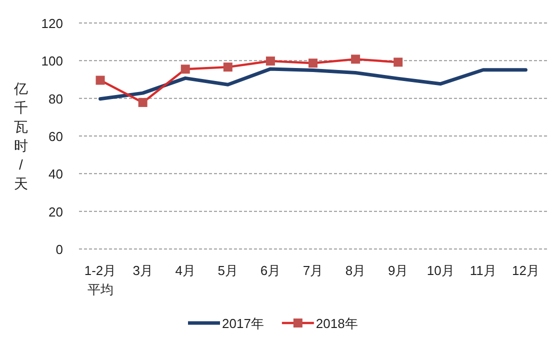 This screenshot has height=339, width=559. I want to click on legend-label: 2018年, so click(337, 323).